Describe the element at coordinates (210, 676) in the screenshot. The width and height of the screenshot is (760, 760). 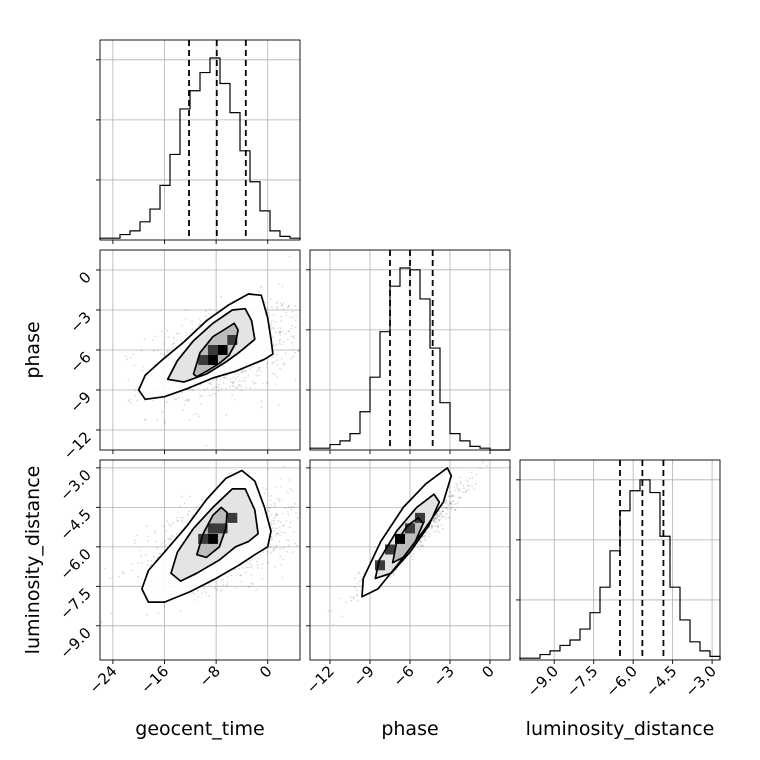
I see `pair-geocent-time-luminosity-distance-xtick-label-2: −8` at that location.